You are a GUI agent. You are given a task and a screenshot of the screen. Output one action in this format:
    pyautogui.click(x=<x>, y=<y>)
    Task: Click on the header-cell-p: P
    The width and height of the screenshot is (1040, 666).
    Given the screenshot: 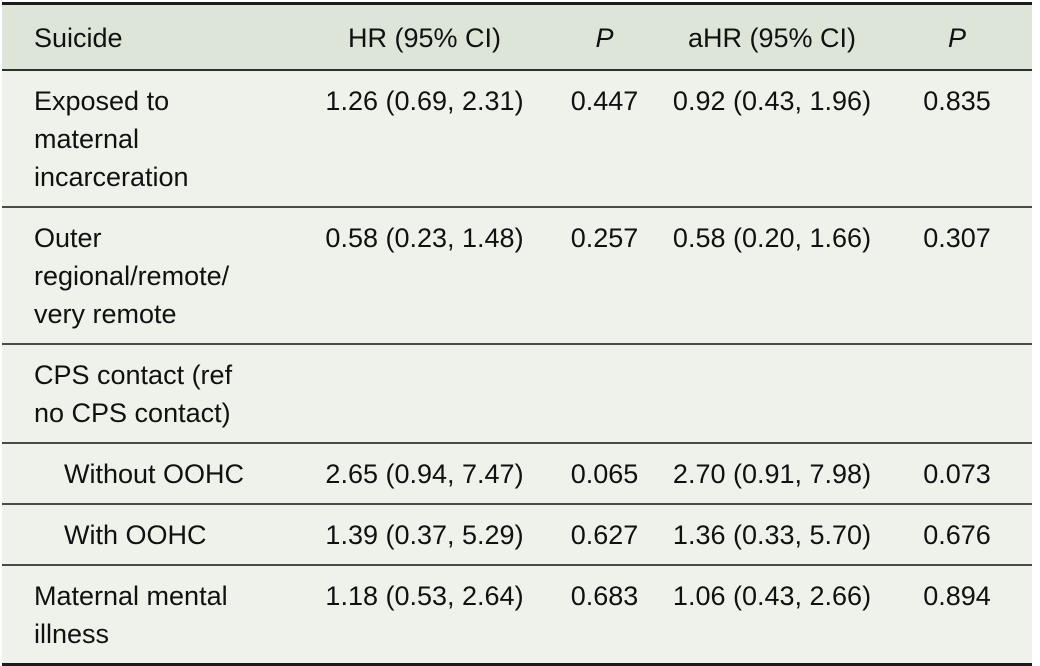 What is the action you would take?
    pyautogui.click(x=604, y=37)
    